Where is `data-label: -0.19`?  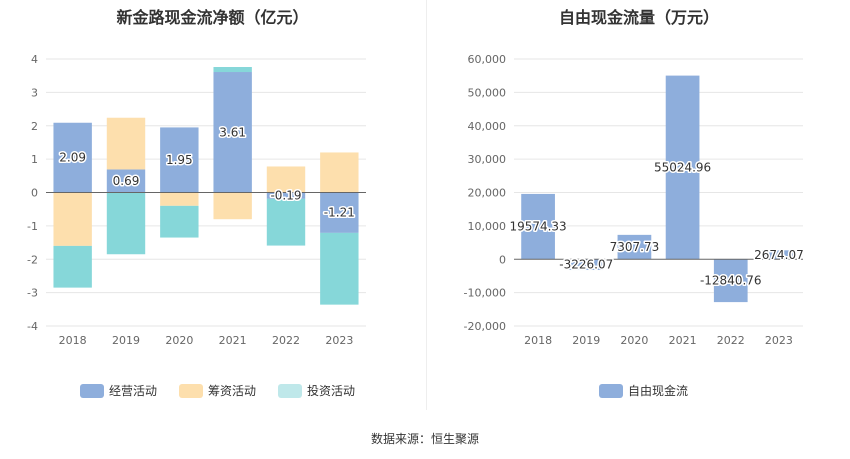 data-label: -0.19 is located at coordinates (285, 196).